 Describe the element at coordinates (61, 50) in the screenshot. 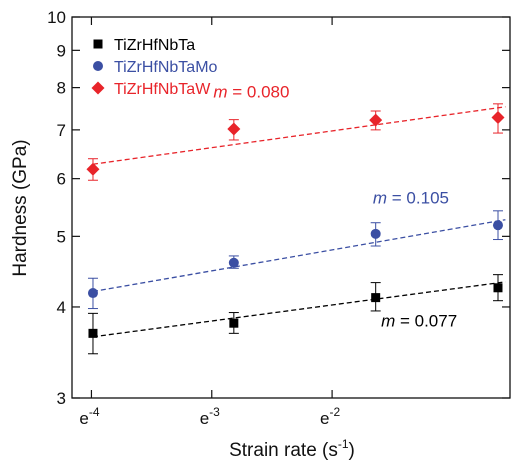

I see `y-tick-label: 9` at that location.